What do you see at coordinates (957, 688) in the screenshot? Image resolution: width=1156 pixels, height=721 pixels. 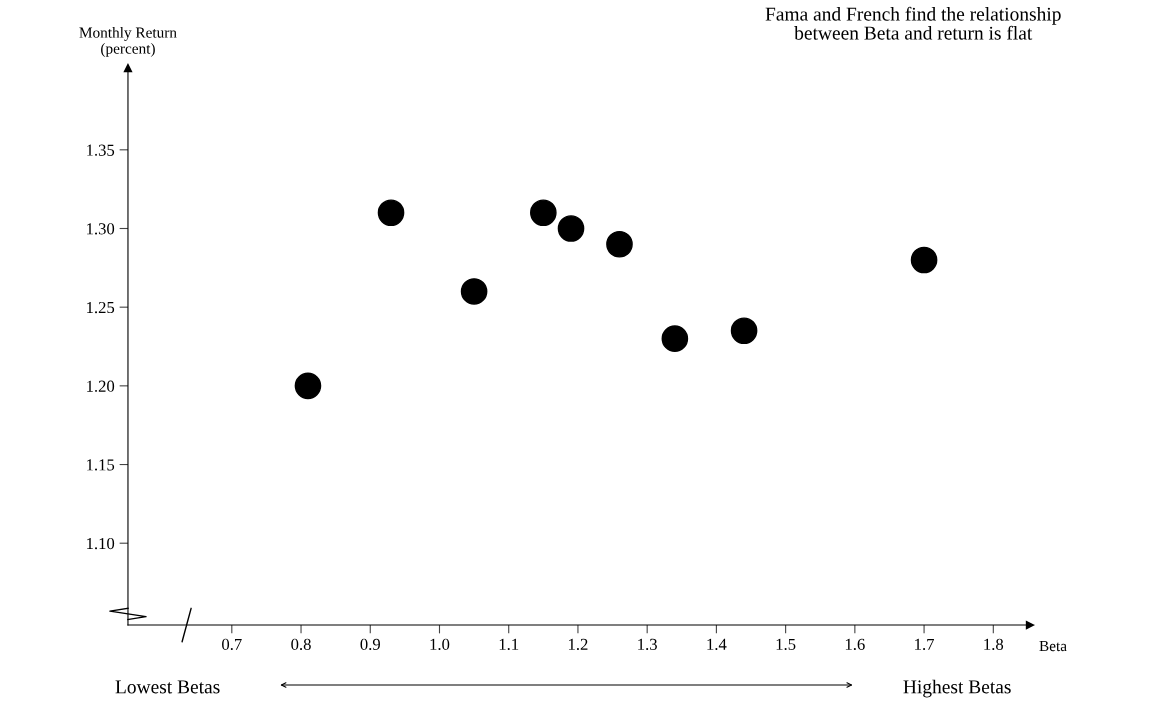 I see `text: Highest Betas` at bounding box center [957, 688].